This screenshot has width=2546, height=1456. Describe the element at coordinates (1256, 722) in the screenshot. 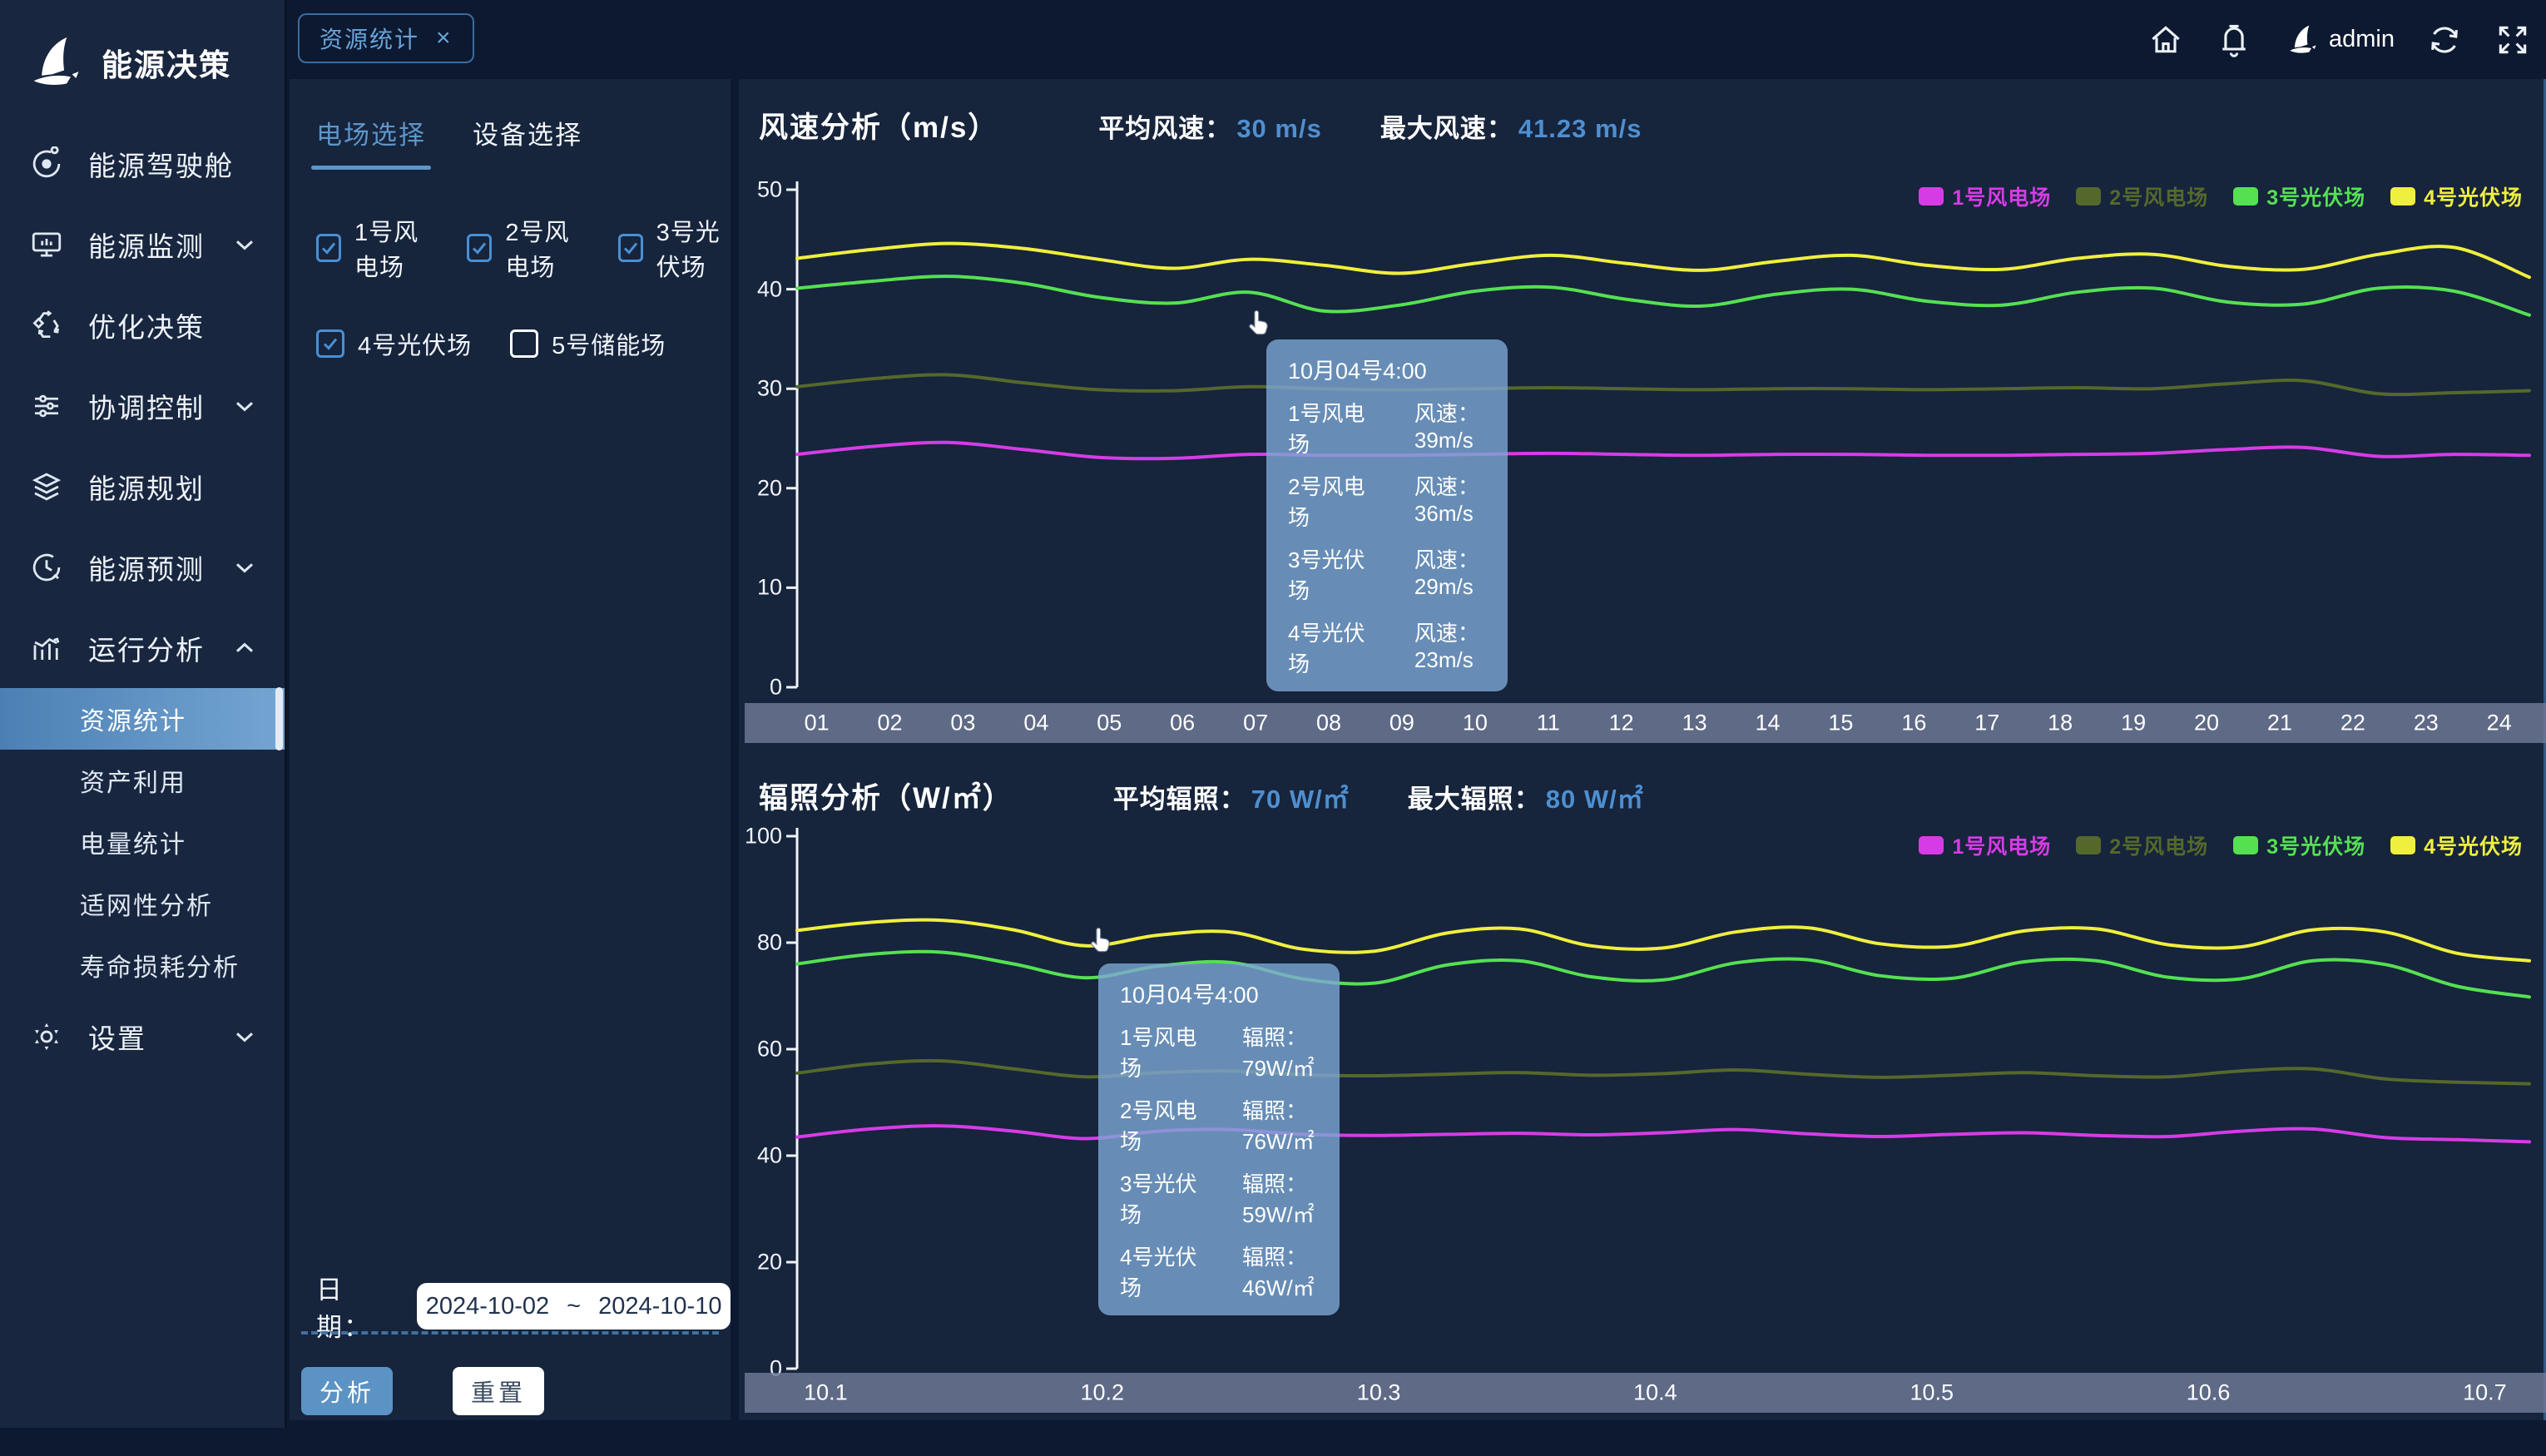

I see `x-axis-label: 07` at that location.